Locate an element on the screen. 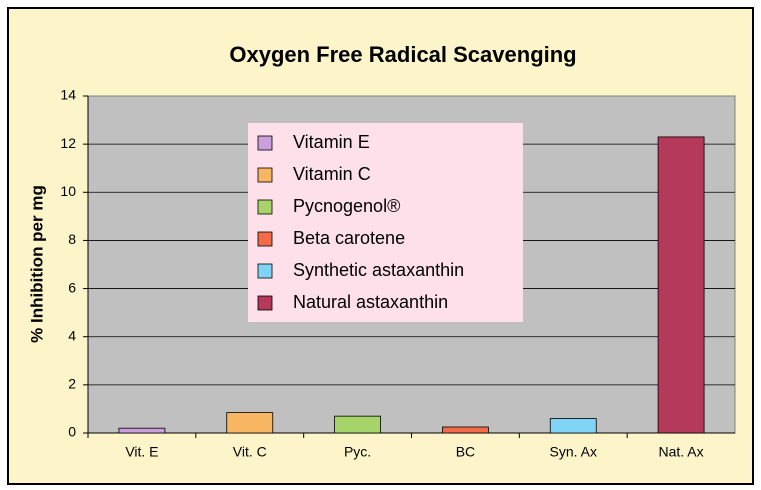 This screenshot has height=490, width=761. legend-label: Beta carotene is located at coordinates (349, 238).